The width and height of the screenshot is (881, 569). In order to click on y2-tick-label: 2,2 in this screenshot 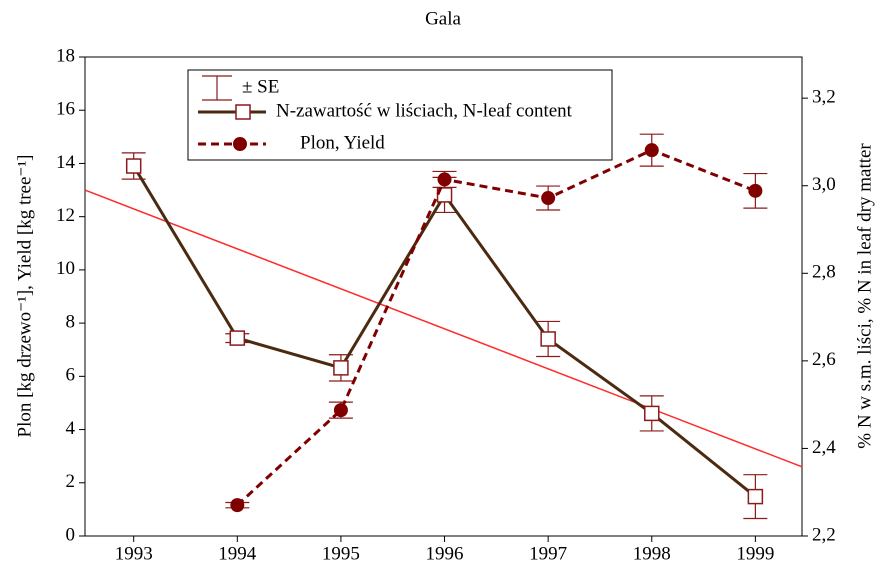, I will do `click(824, 534)`.